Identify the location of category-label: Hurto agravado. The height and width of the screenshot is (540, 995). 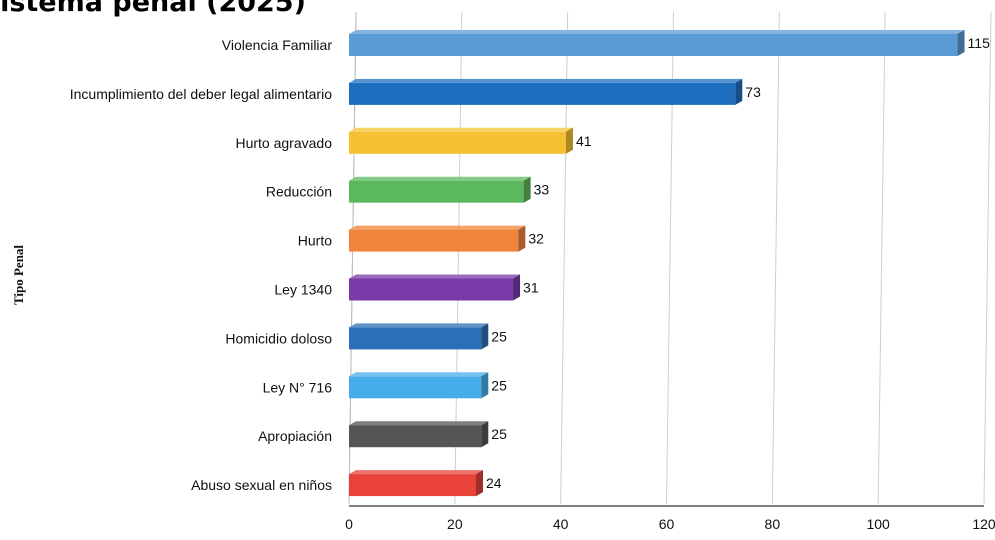
(283, 143).